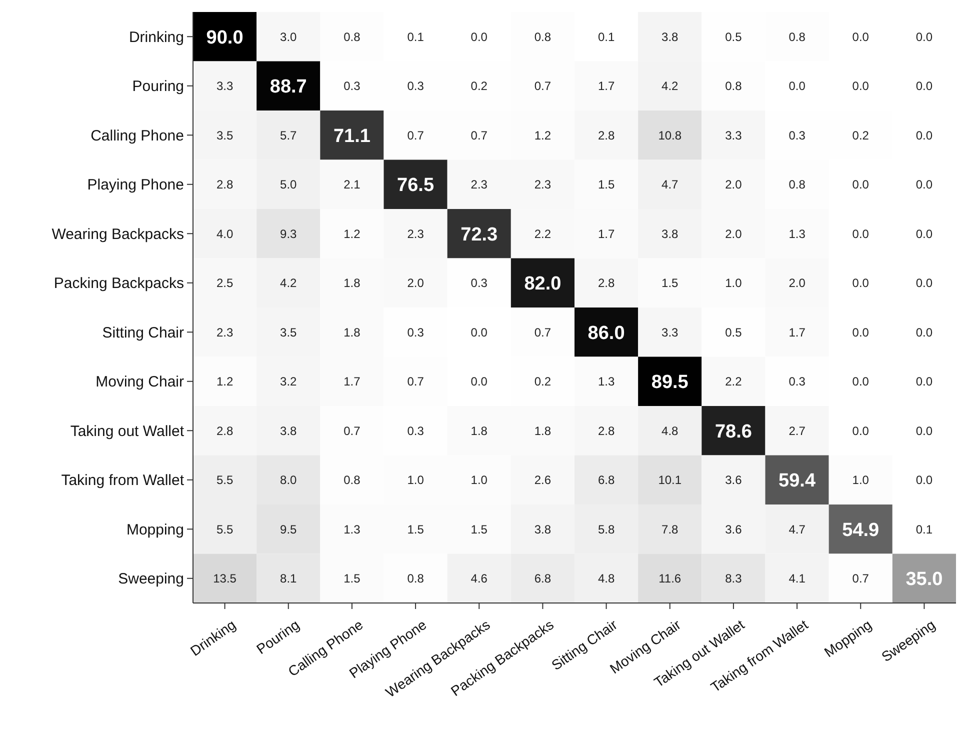 The height and width of the screenshot is (753, 961). What do you see at coordinates (352, 381) in the screenshot?
I see `data-label: 1.7` at bounding box center [352, 381].